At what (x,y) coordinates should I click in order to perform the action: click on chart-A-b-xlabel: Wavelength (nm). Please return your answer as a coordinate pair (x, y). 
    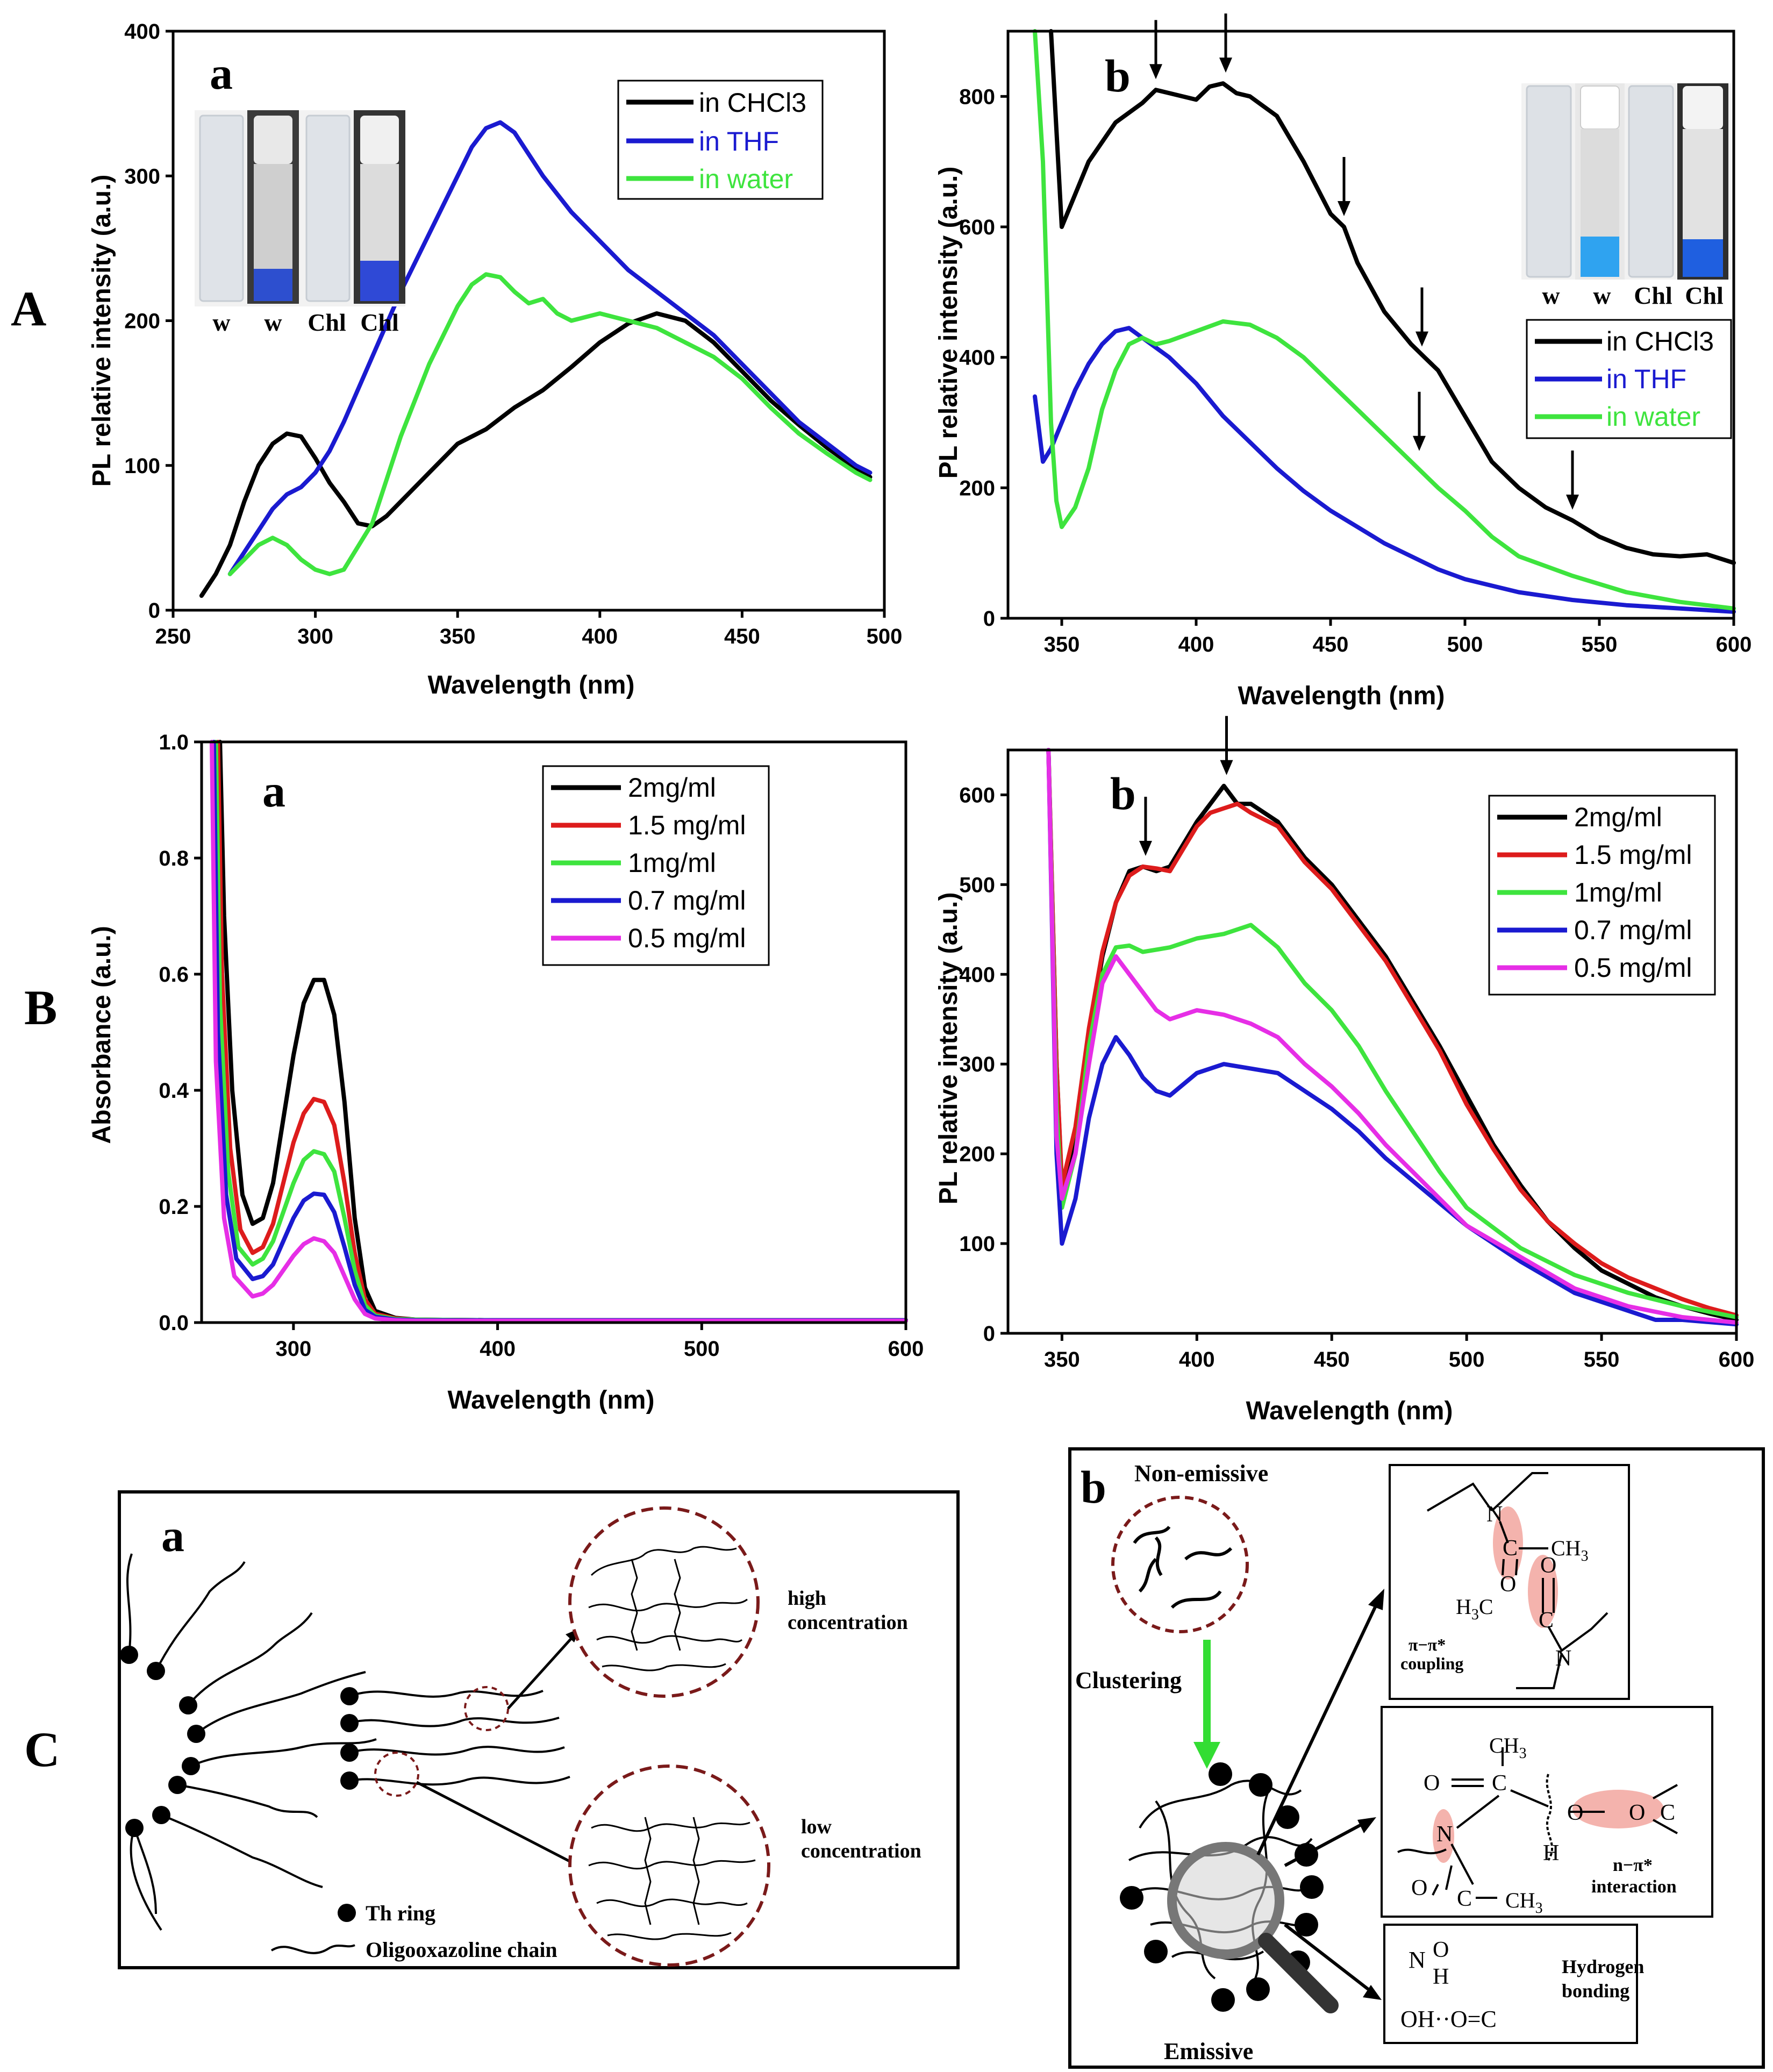
    Looking at the image, I should click on (1341, 696).